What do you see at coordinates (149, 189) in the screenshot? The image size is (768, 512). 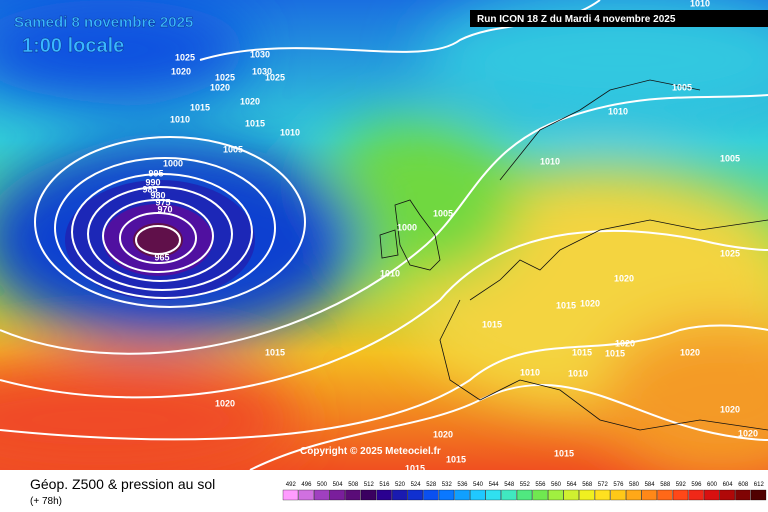 I see `isobar-label: 985` at bounding box center [149, 189].